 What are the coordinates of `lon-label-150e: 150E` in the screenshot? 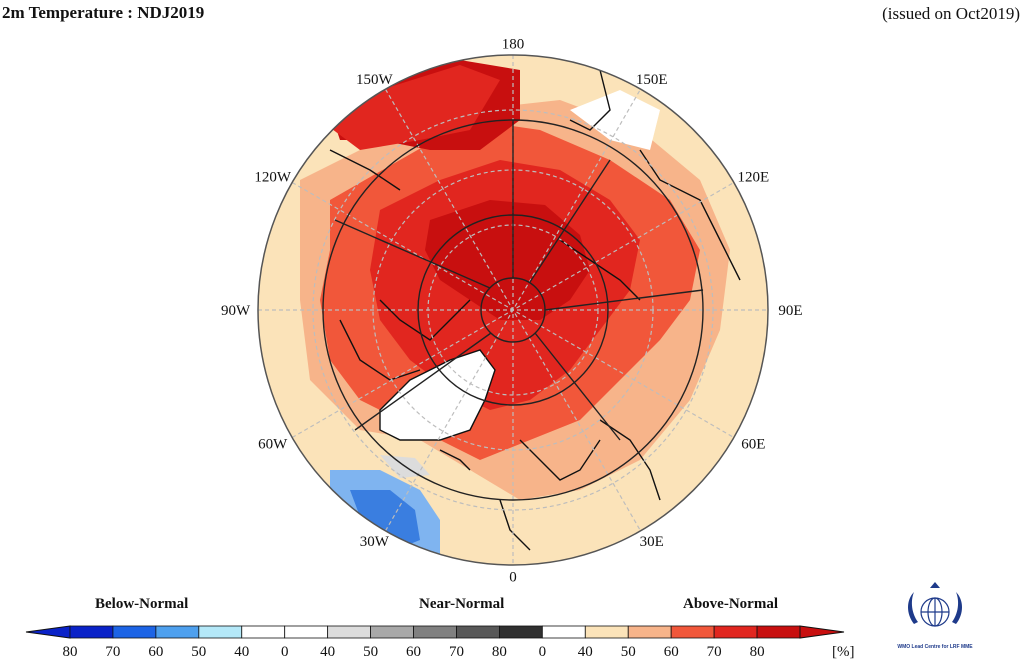 It's located at (652, 80).